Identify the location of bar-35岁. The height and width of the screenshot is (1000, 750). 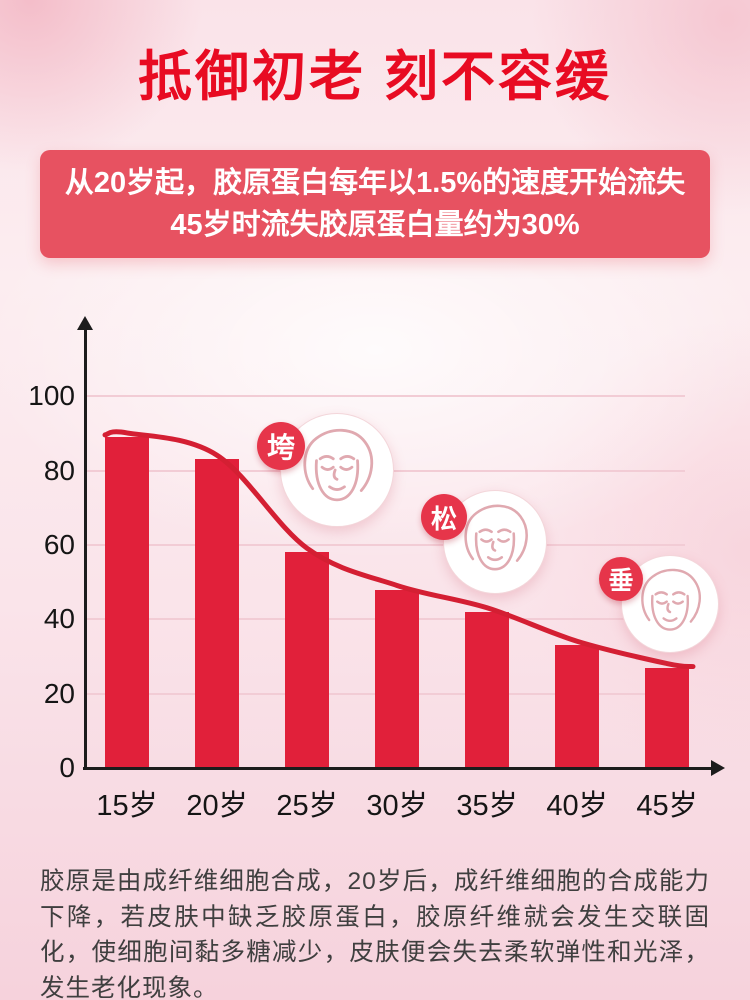
(487, 689).